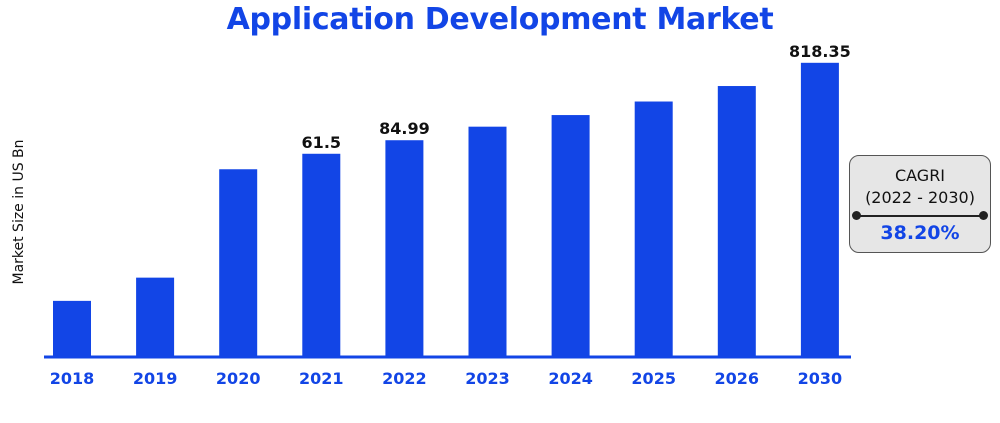  Describe the element at coordinates (404, 128) in the screenshot. I see `data-label-2022: 84.99` at that location.